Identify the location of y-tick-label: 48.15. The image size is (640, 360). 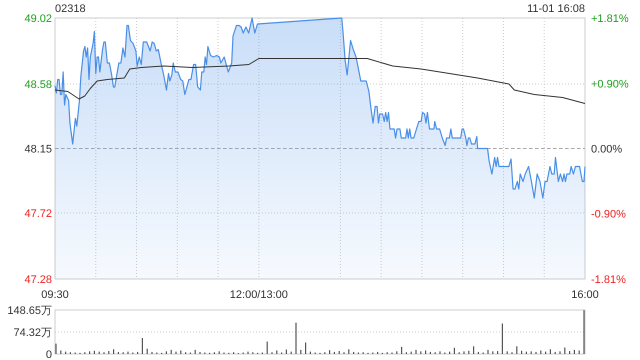
(38, 150).